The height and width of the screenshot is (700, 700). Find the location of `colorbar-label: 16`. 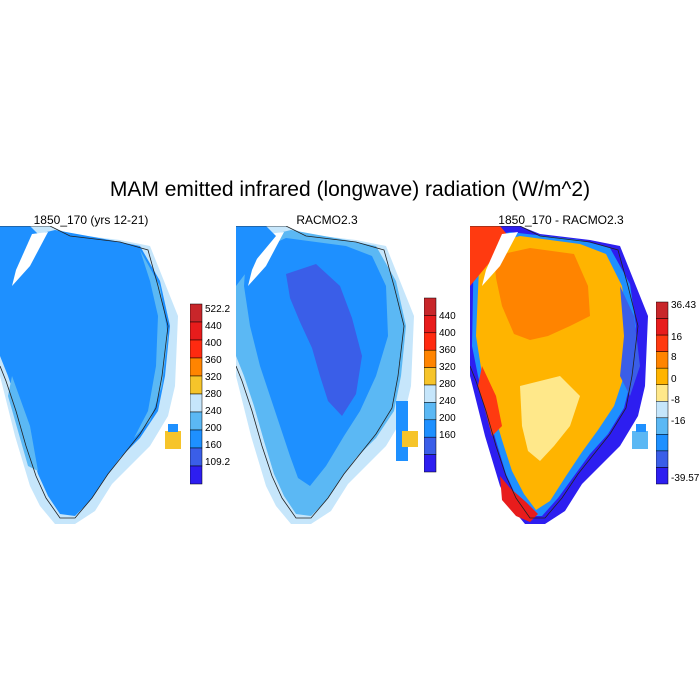

colorbar-label: 16 is located at coordinates (677, 337).